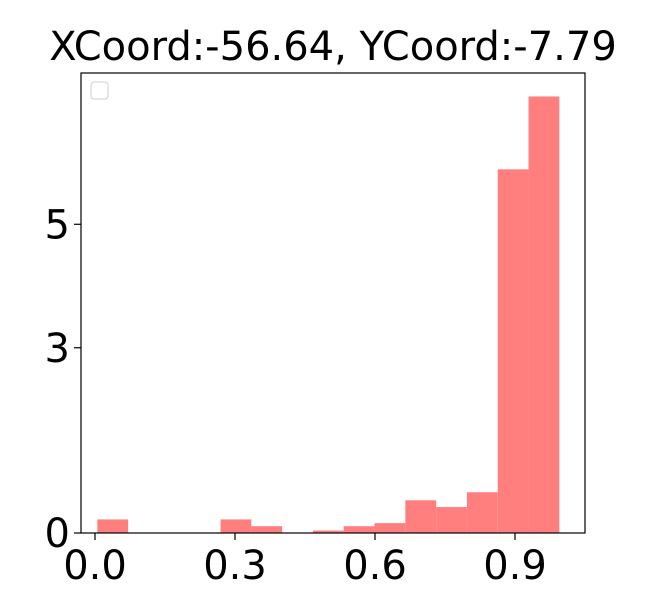  Describe the element at coordinates (57, 225) in the screenshot. I see `y-tick-label: 5` at that location.